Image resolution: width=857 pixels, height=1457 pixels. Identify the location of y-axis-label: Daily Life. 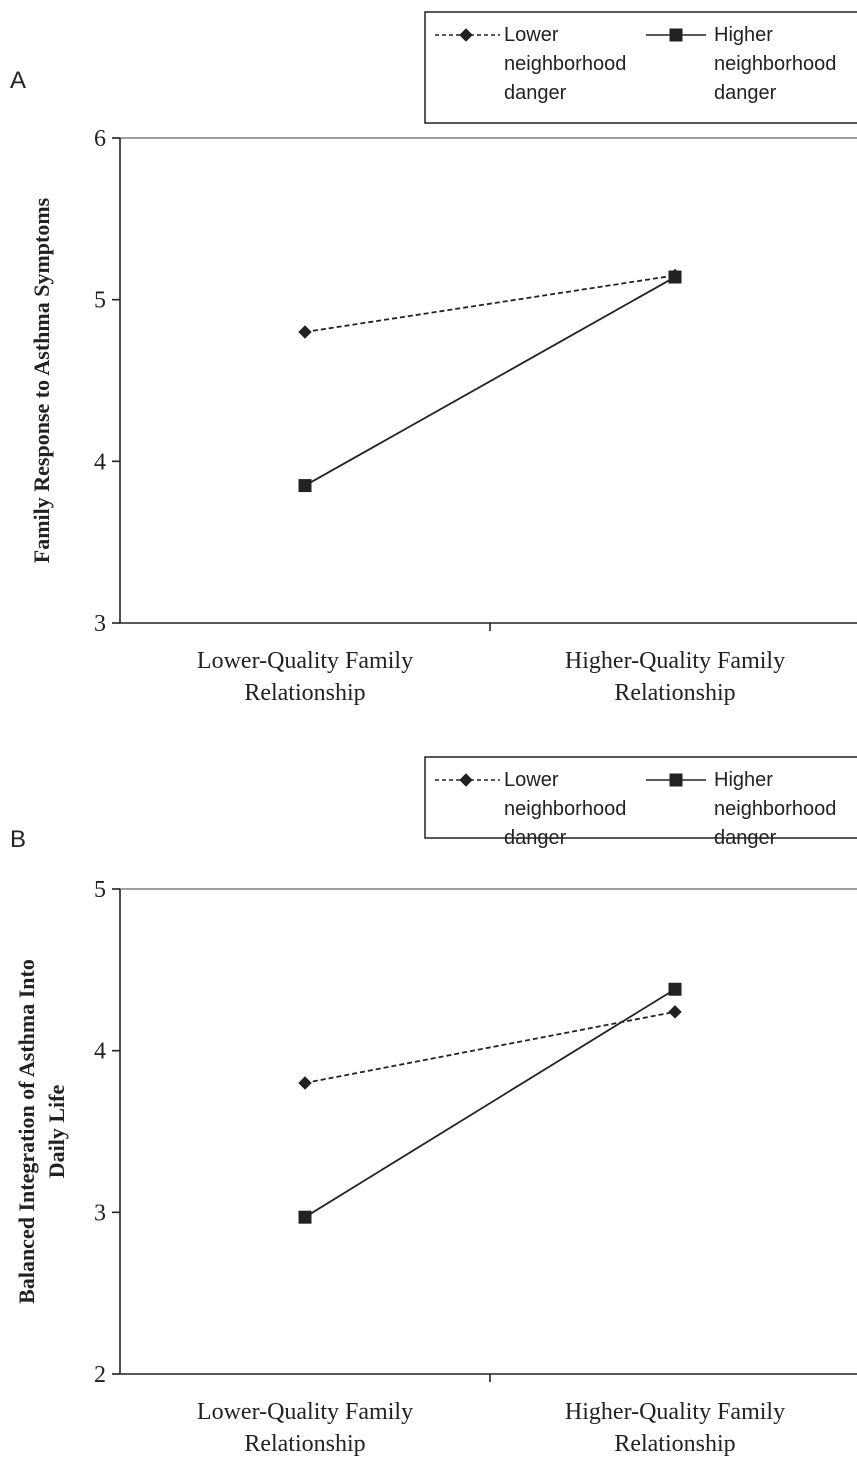
(56, 1132).